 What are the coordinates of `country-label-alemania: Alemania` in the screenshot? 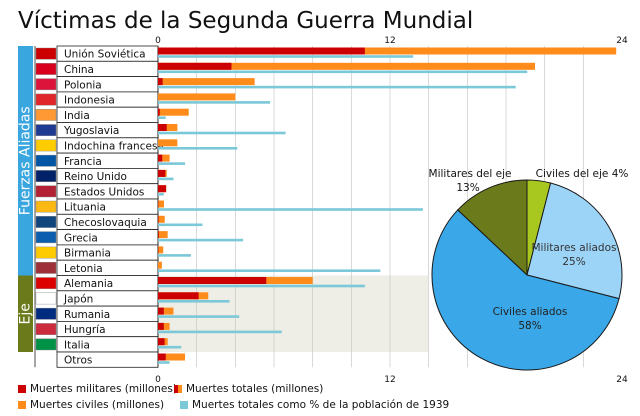 It's located at (88, 284).